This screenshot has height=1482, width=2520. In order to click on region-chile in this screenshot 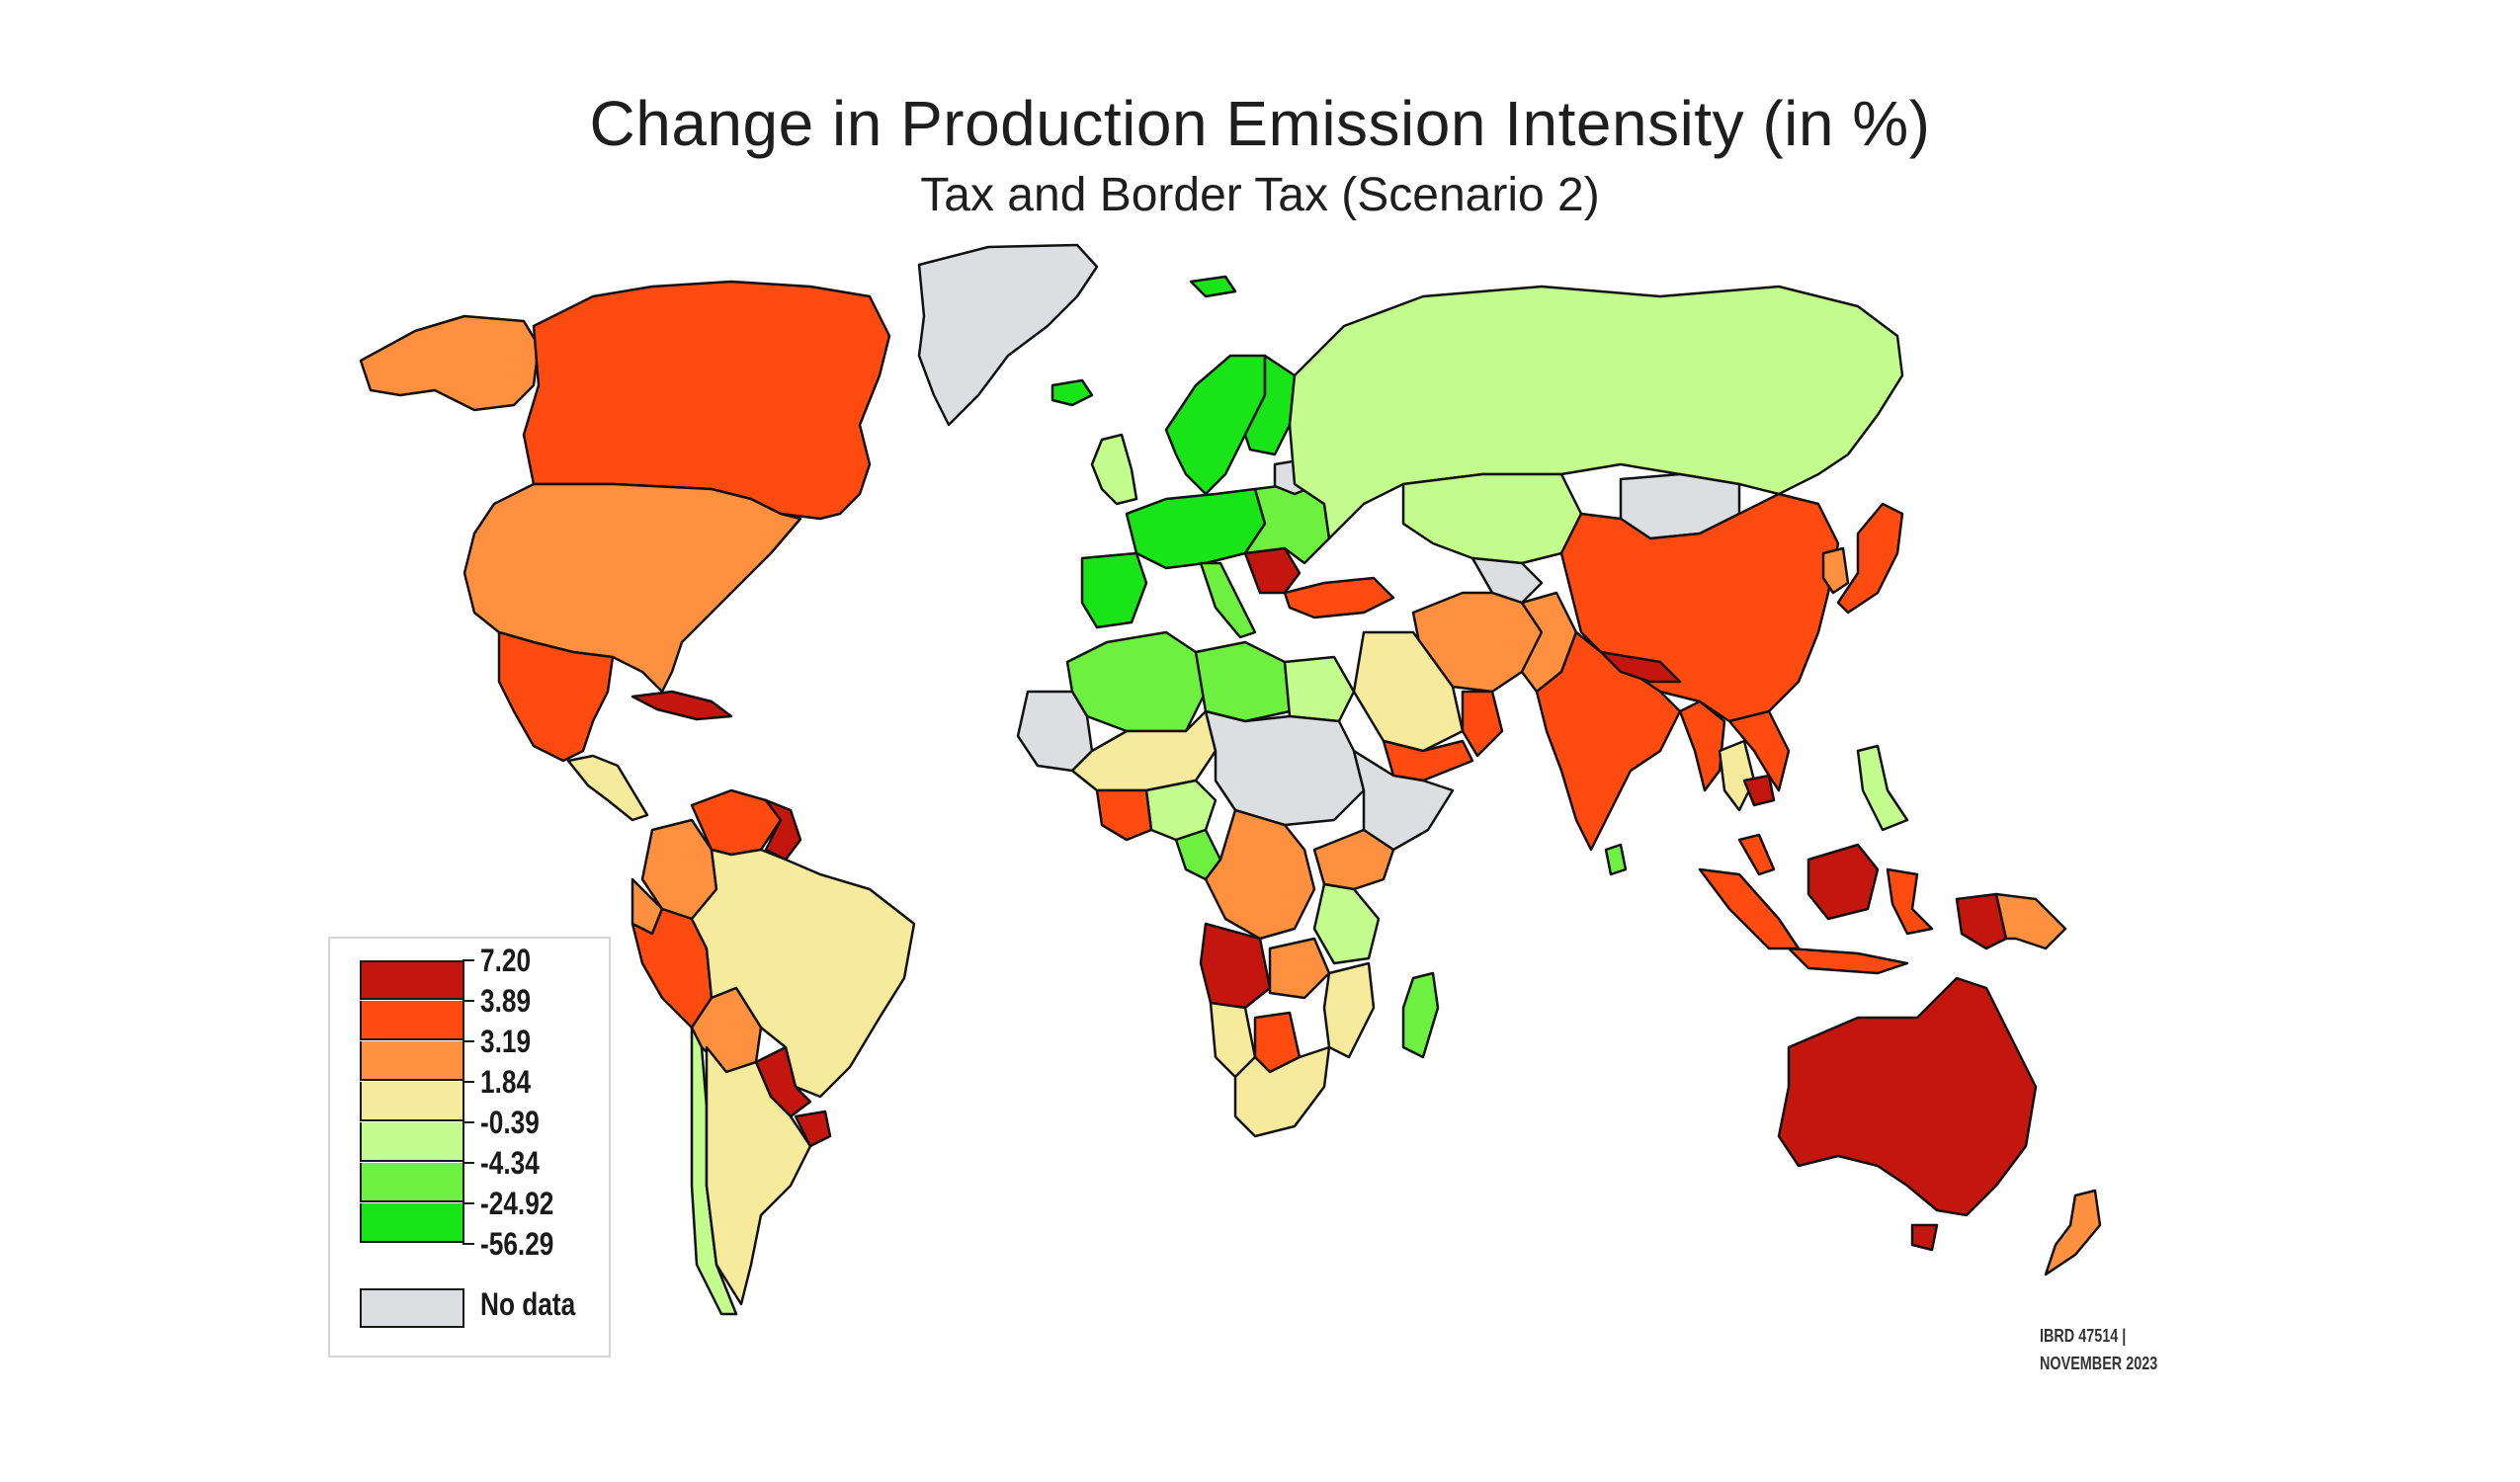, I will do `click(714, 1171)`.